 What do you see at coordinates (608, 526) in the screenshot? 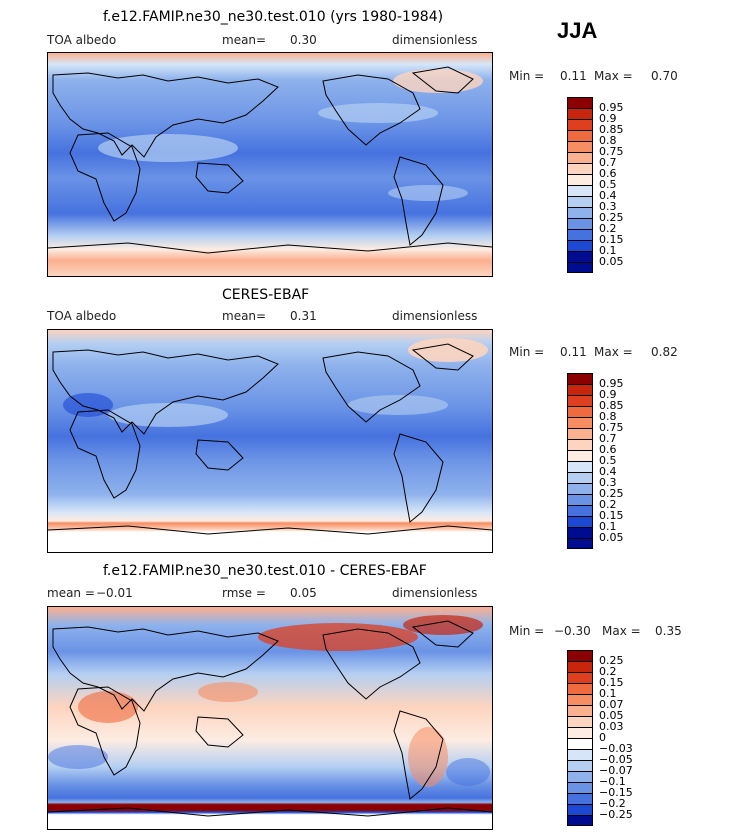
I see `panel2-colorbar-tick: 0.1` at bounding box center [608, 526].